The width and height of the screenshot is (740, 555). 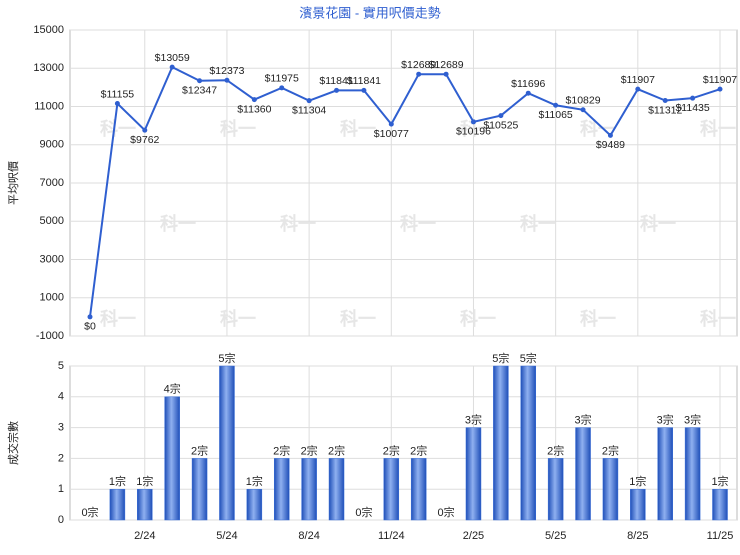 I want to click on chart-title: 濱景花園 - 實用呎價走勢, so click(x=370, y=12).